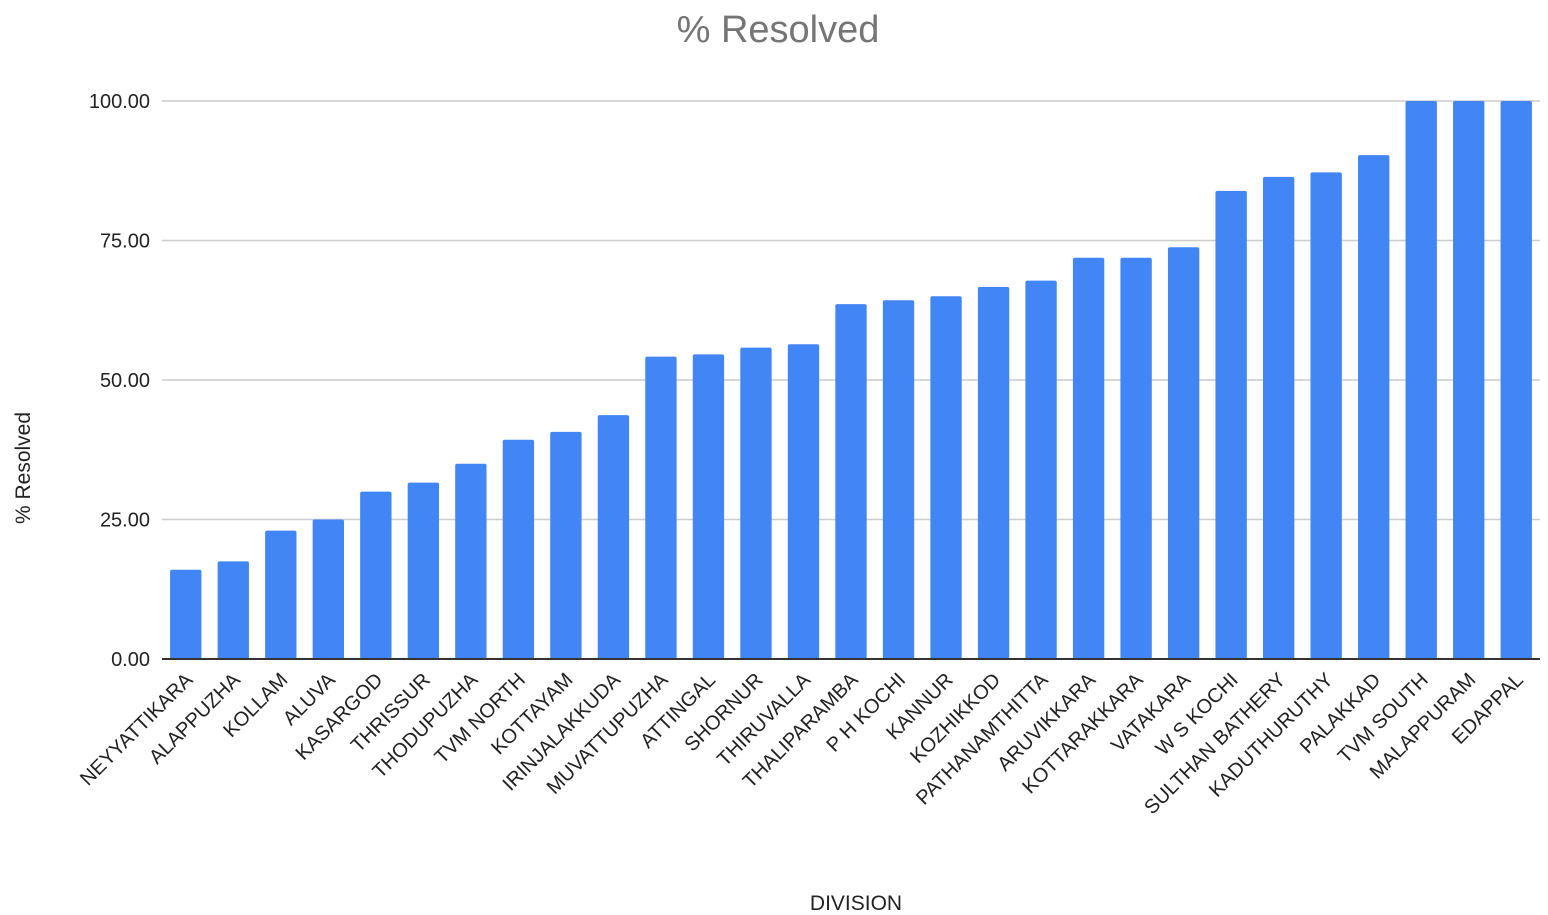 The image size is (1548, 915). I want to click on y-axis-title: % Resolved, so click(23, 468).